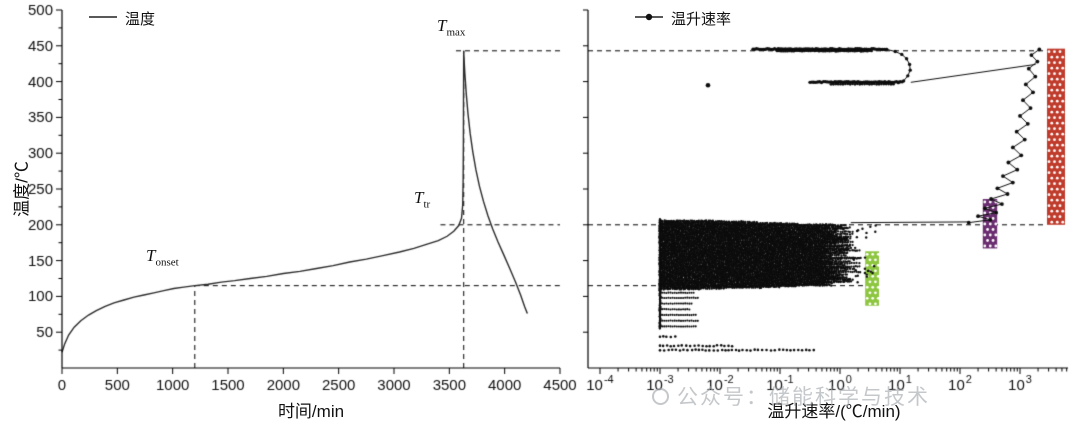  I want to click on annotation-sub: onset, so click(167, 262).